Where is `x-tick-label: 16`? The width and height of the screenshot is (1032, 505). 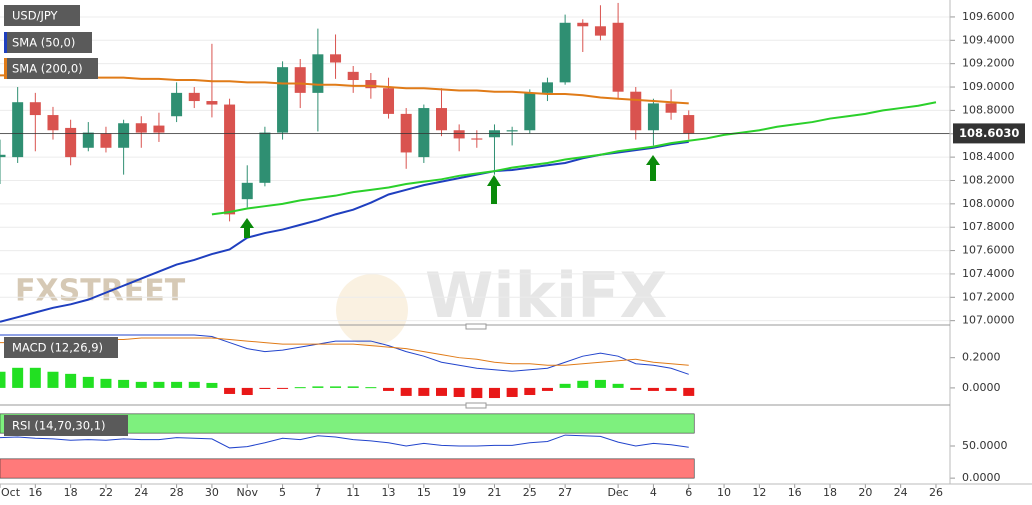 x-tick-label: 16 is located at coordinates (795, 492).